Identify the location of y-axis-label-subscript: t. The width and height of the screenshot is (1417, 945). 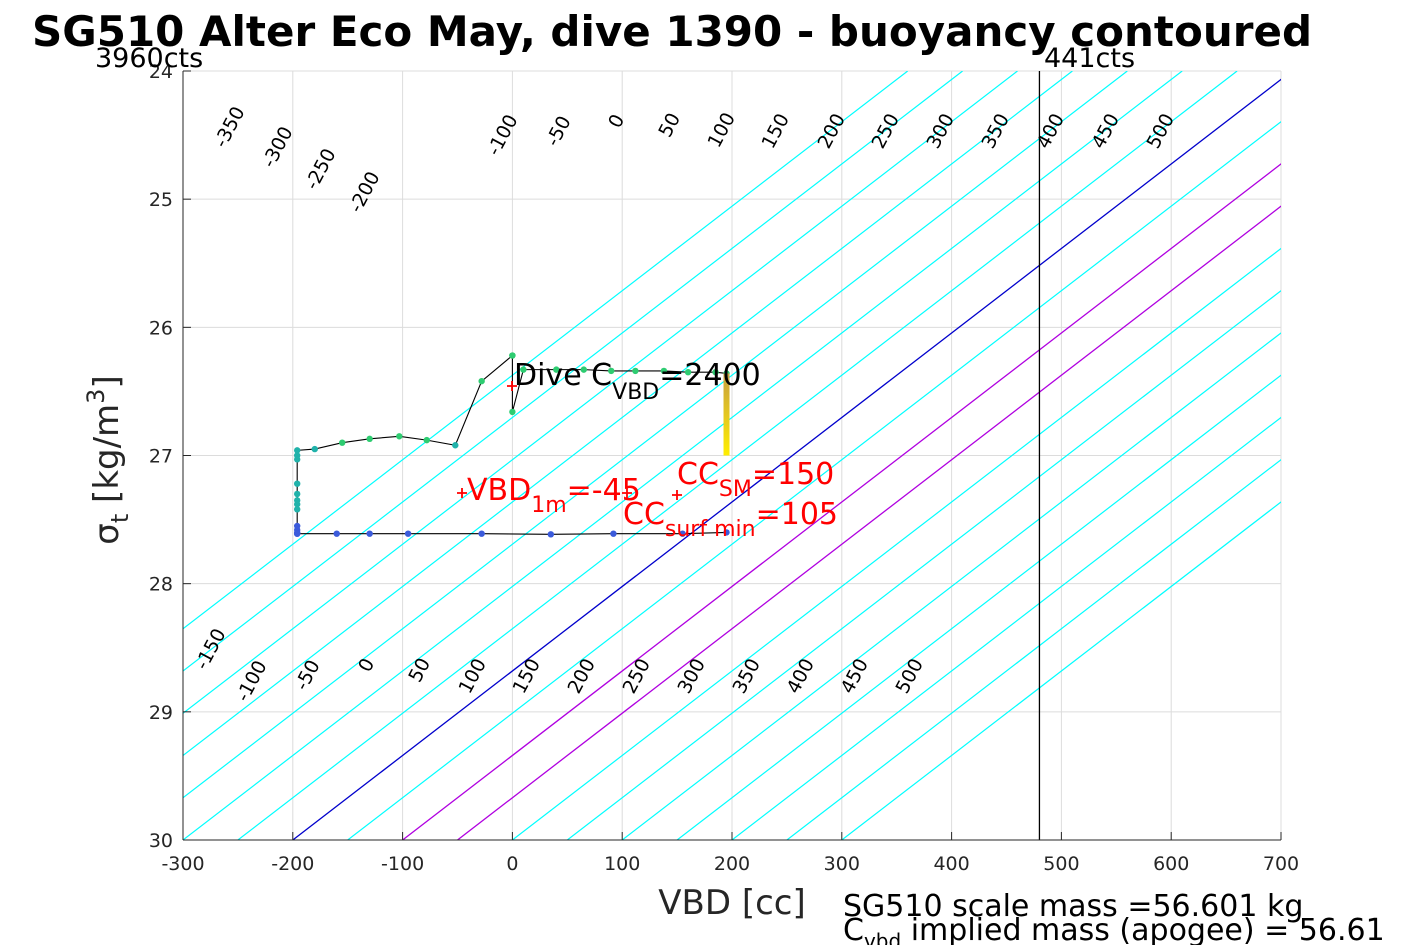
(120, 518).